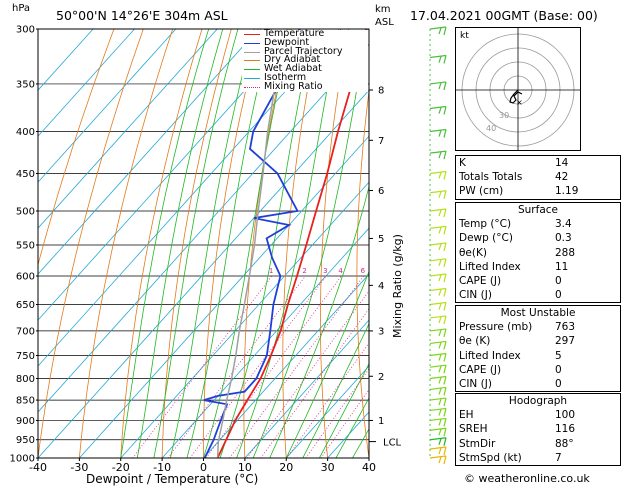  Describe the element at coordinates (565, 327) in the screenshot. I see `row-value: 763` at that location.